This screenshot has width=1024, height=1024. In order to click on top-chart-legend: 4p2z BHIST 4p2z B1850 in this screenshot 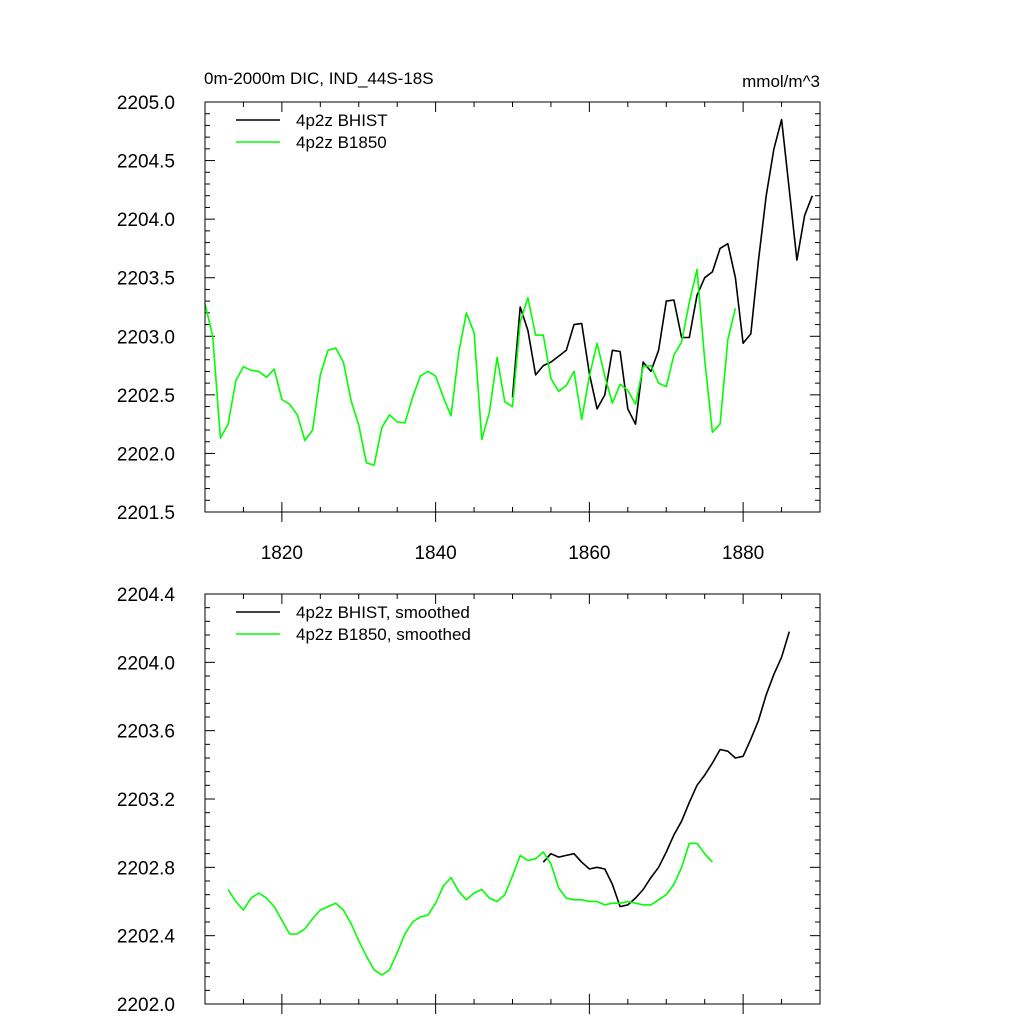, I will do `click(312, 131)`.